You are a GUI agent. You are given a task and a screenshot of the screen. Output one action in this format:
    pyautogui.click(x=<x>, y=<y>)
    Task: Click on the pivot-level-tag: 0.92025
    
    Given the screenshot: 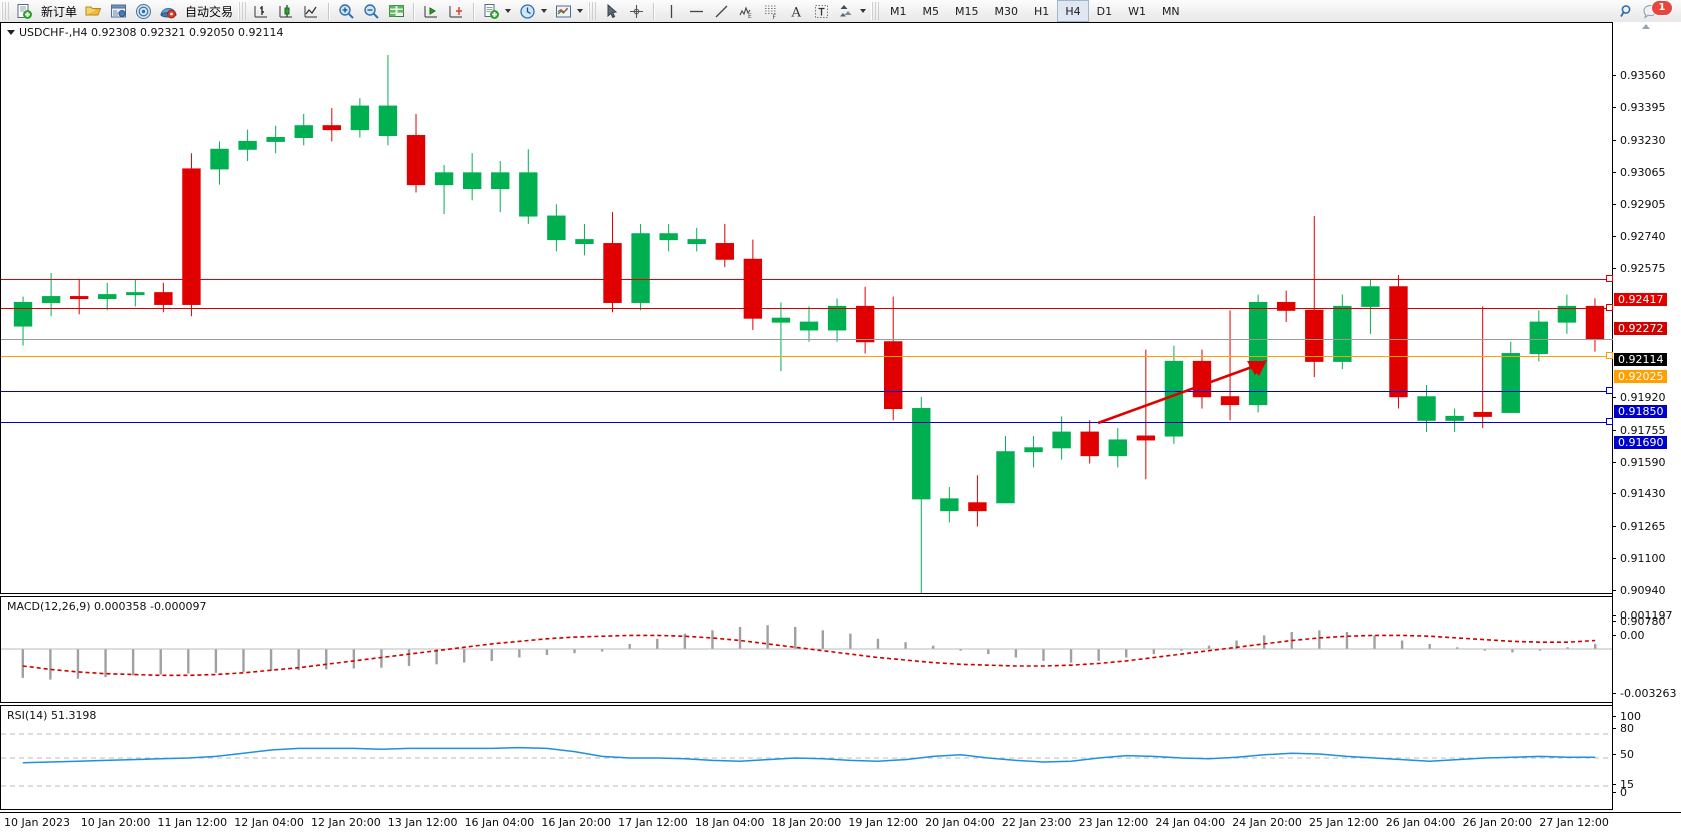 What is the action you would take?
    pyautogui.click(x=1640, y=377)
    